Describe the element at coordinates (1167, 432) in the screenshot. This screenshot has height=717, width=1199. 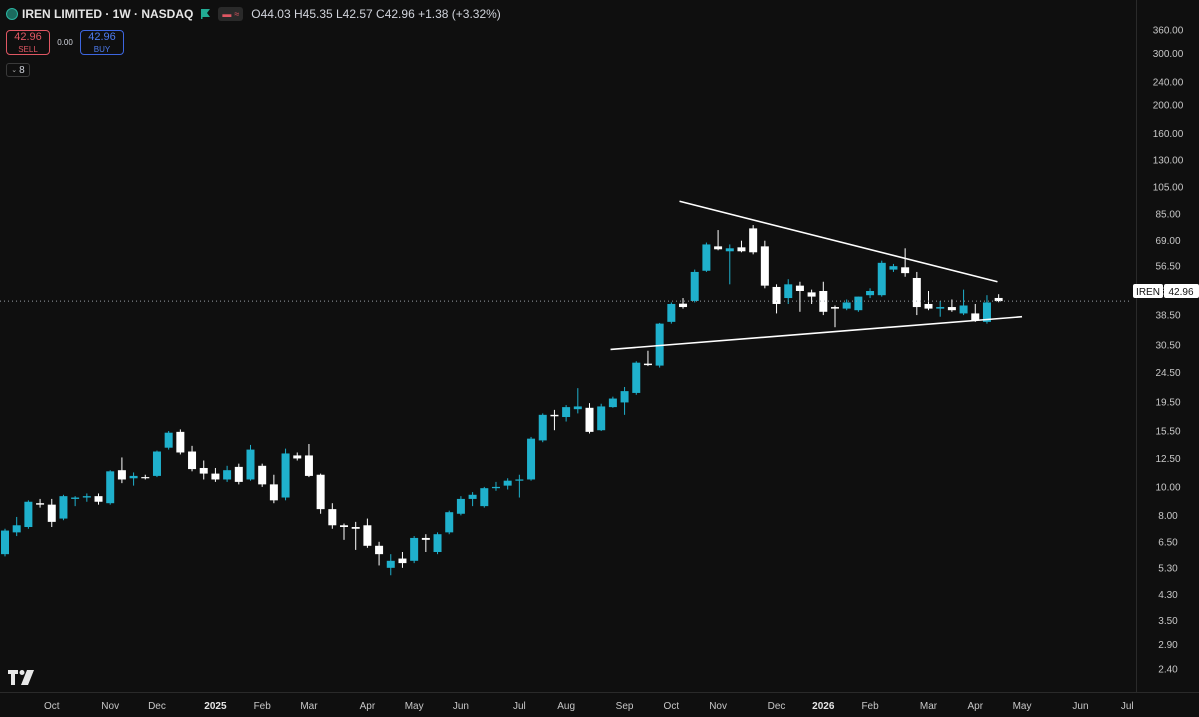
I see `price-tick-label: 15.50` at that location.